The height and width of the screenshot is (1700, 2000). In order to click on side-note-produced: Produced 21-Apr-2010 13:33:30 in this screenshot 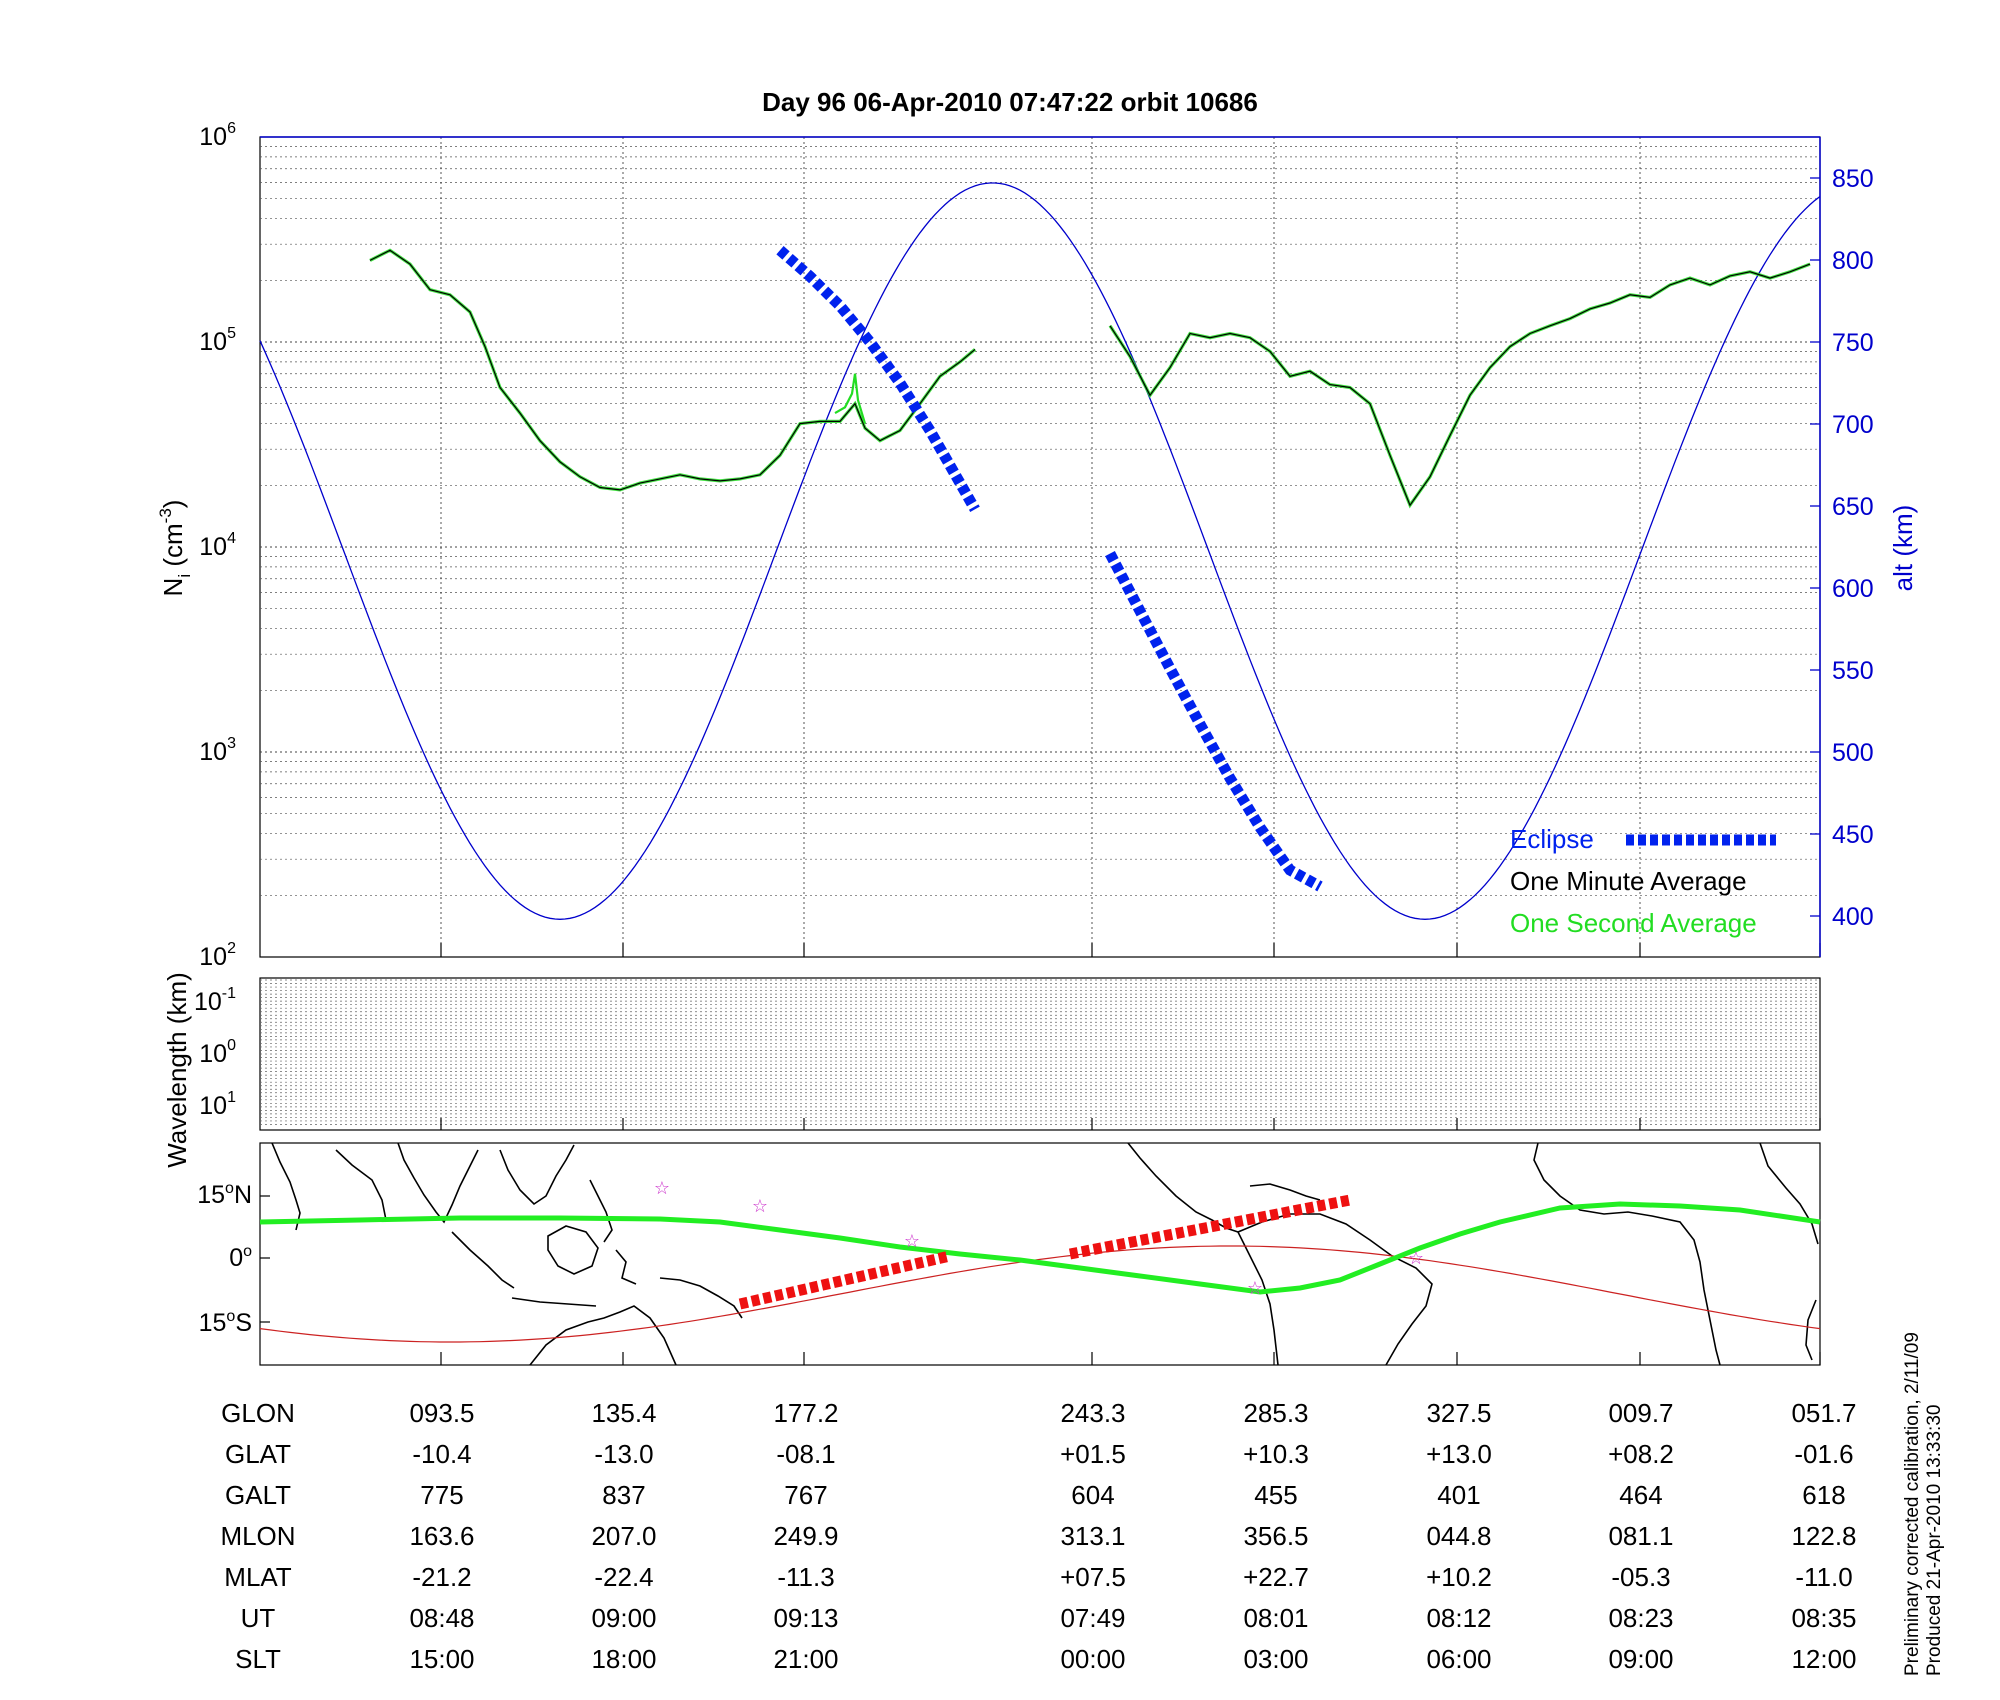, I will do `click(1934, 1540)`.